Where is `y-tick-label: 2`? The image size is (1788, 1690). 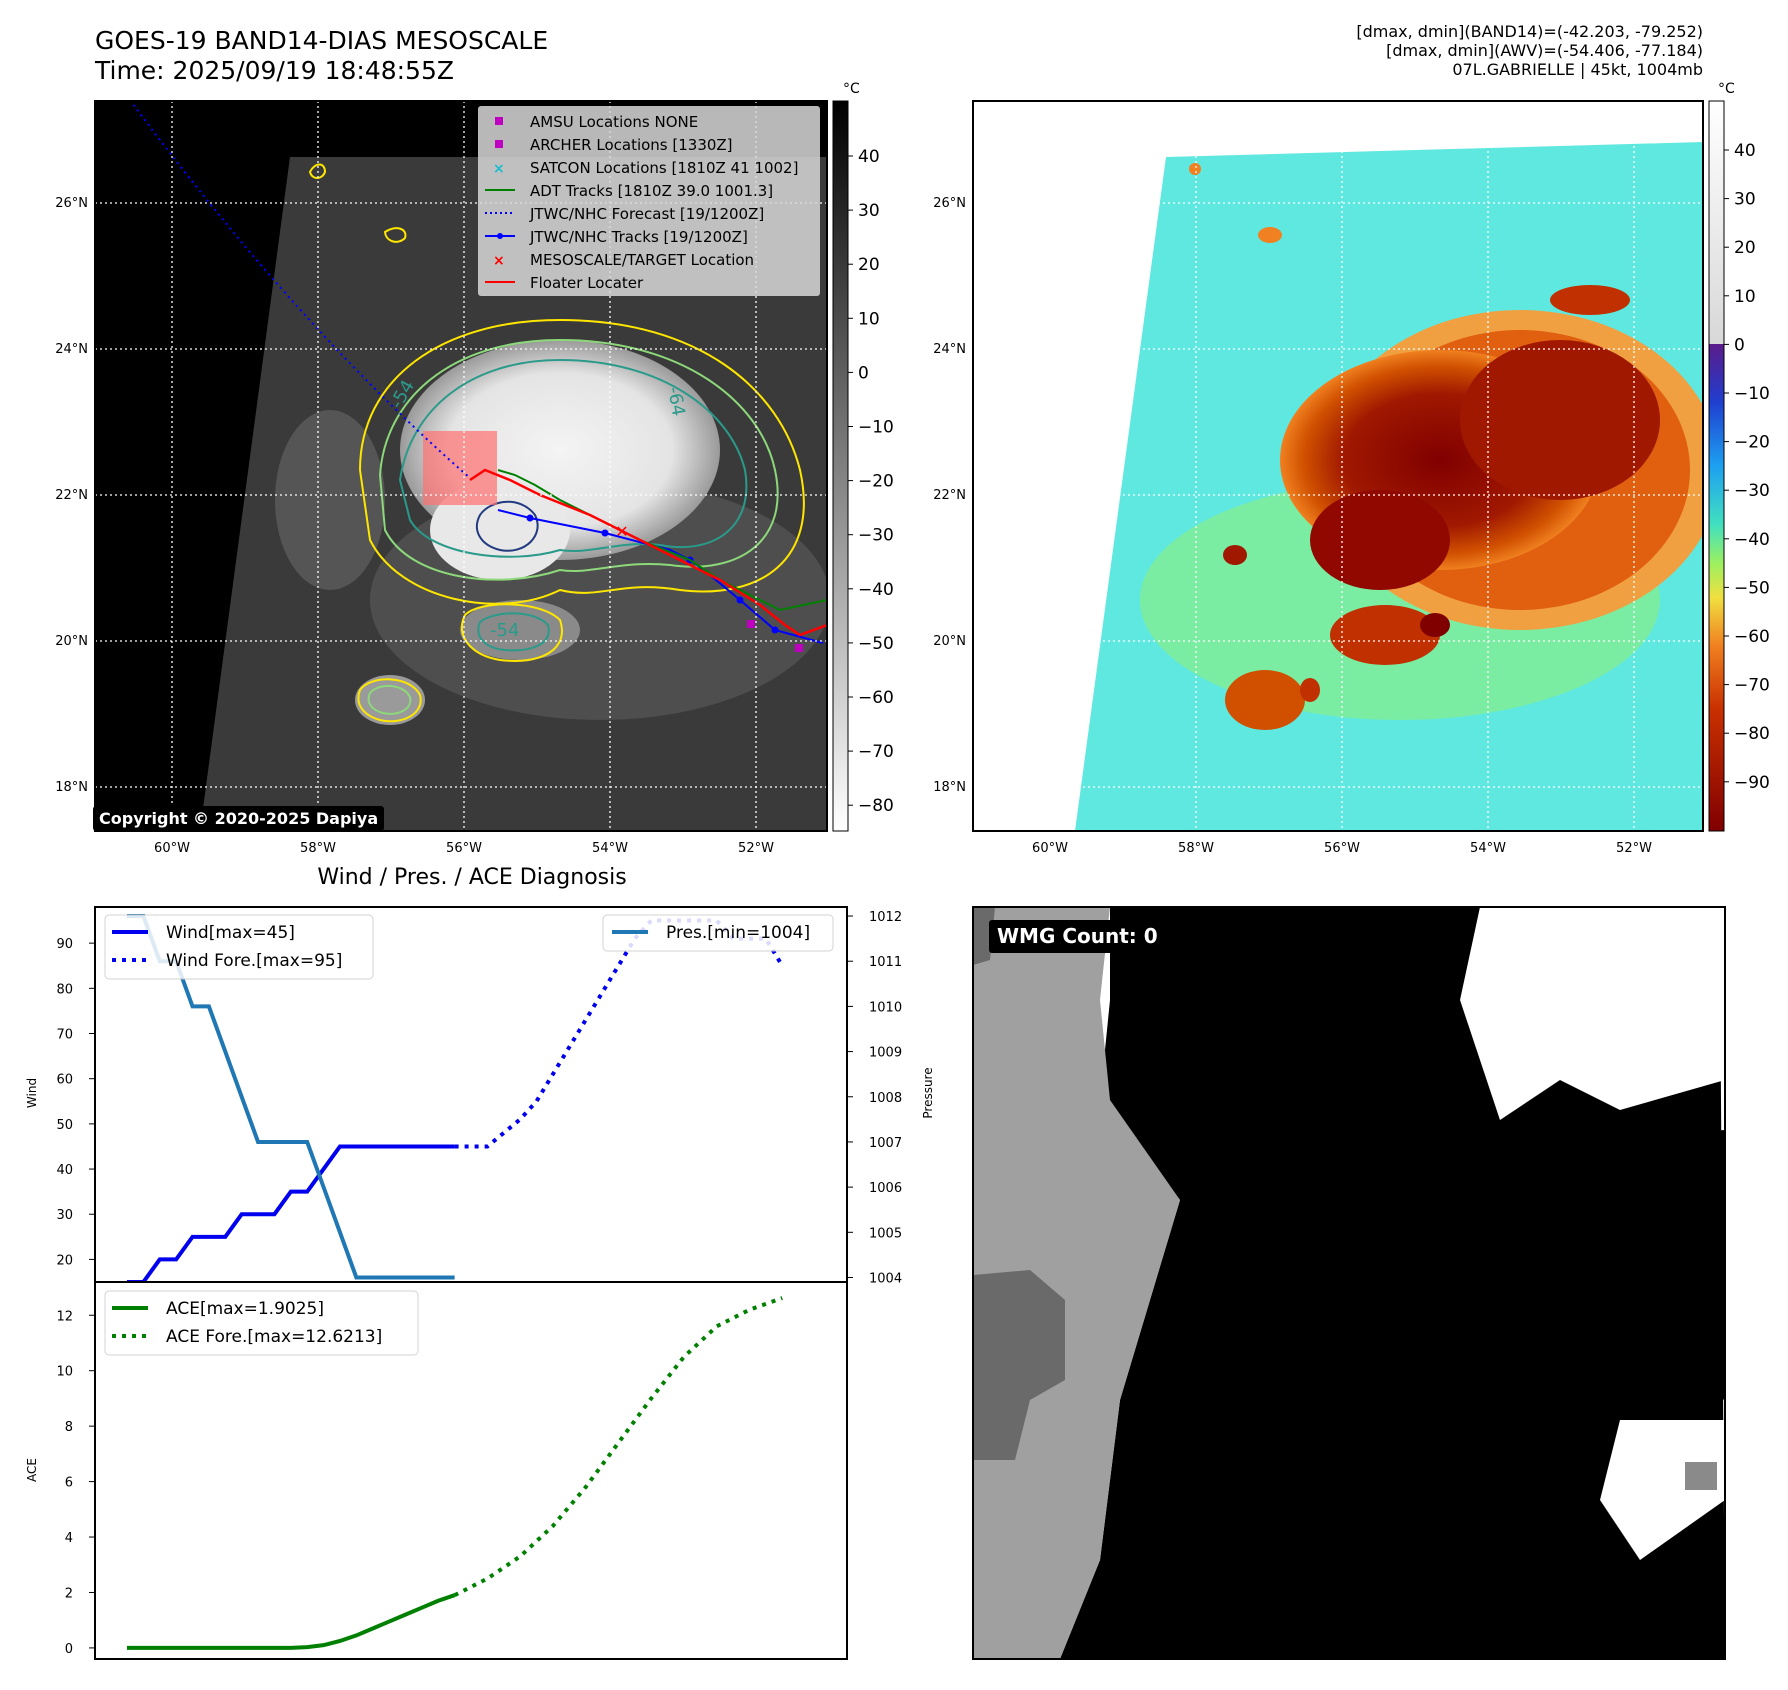 y-tick-label: 2 is located at coordinates (69, 1593).